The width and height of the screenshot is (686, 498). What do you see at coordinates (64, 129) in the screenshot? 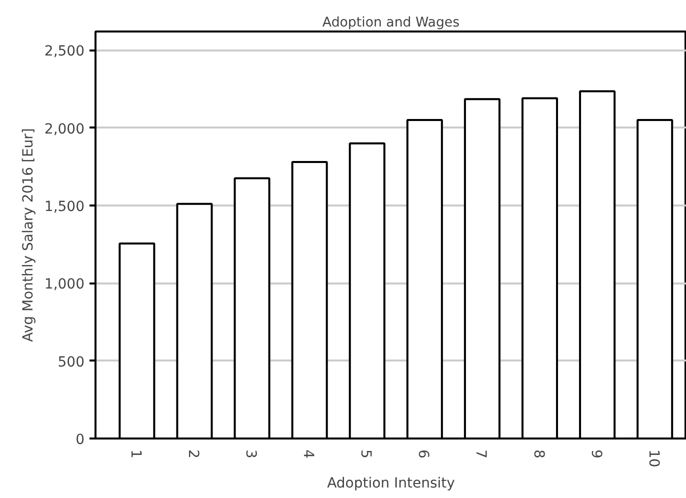
I see `y-tick-label: 2,000` at bounding box center [64, 129].